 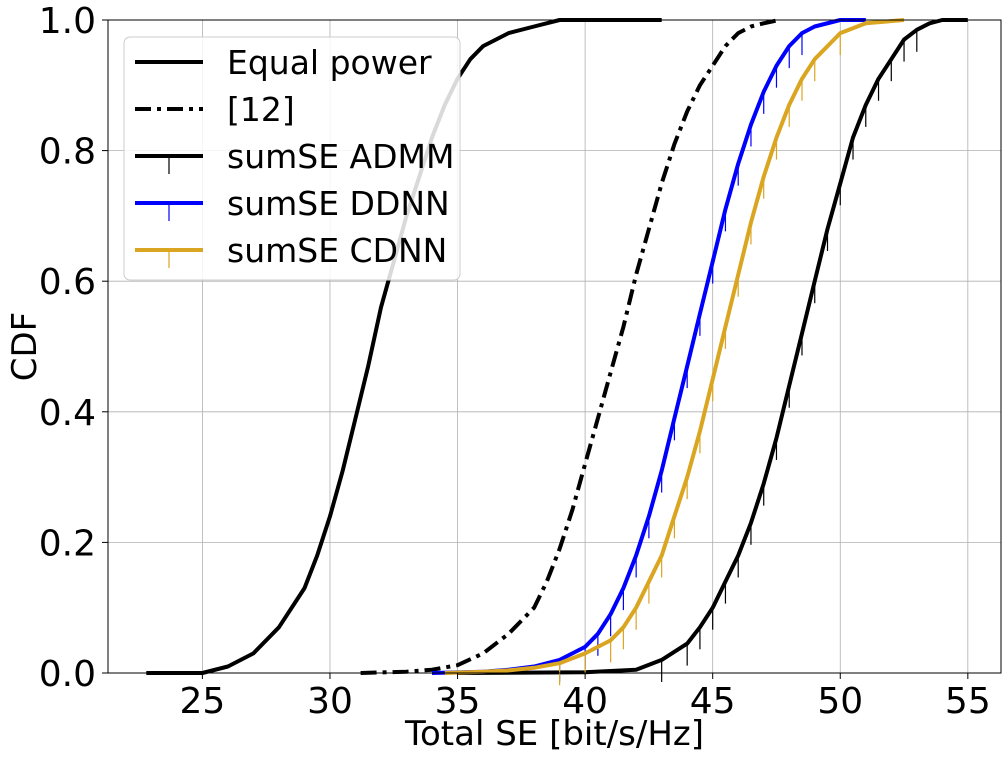 I want to click on legend-label: sumSE DDNN, so click(x=338, y=203).